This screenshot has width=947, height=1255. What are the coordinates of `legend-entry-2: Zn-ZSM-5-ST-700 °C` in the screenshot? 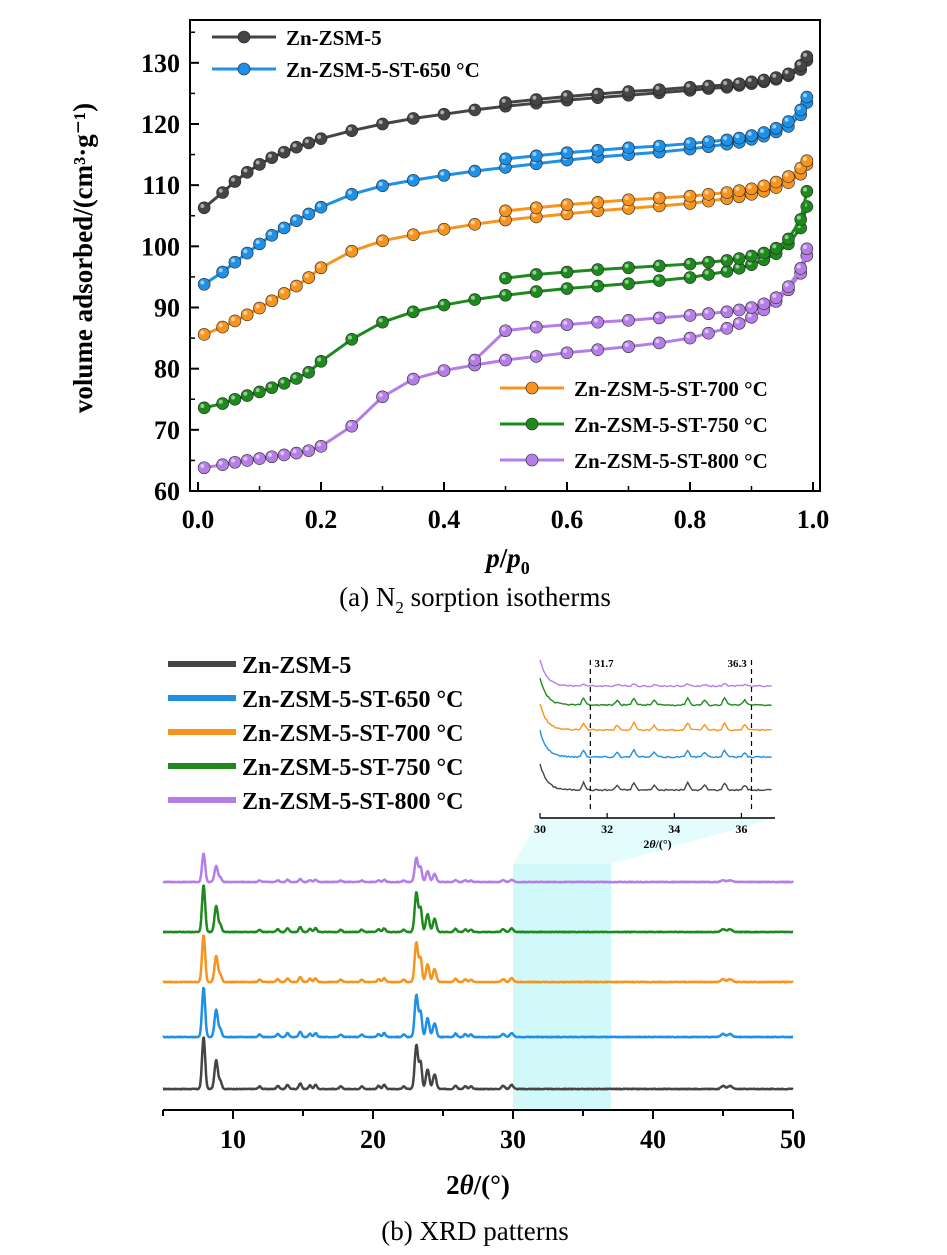 It's located at (634, 389).